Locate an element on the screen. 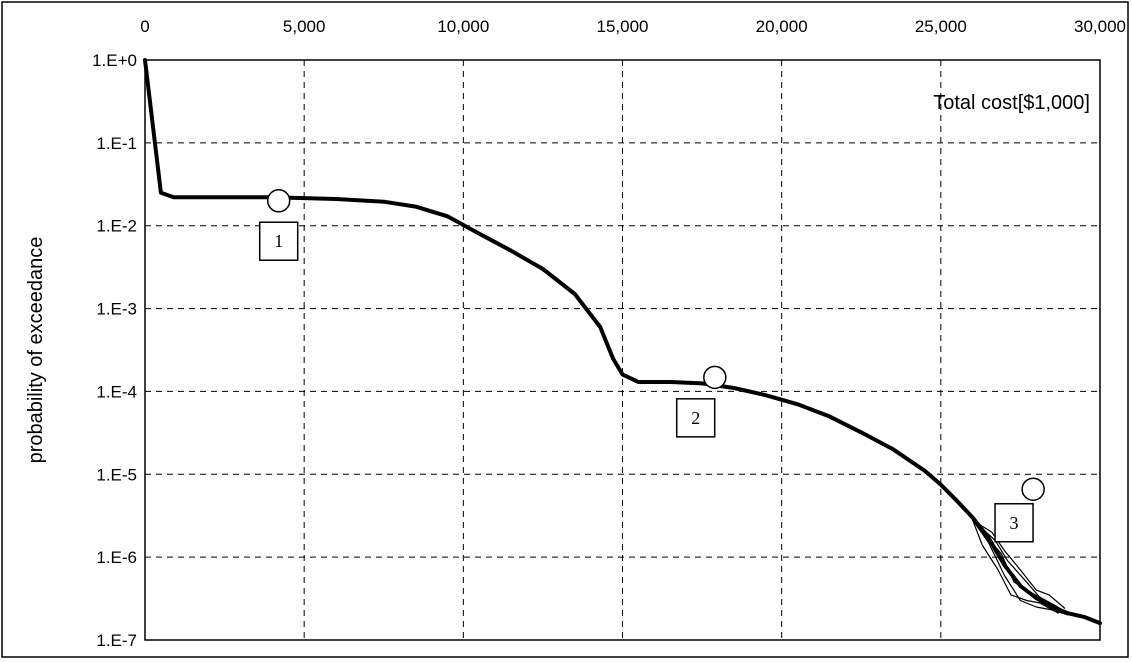 The height and width of the screenshot is (662, 1132). y-tick-label: 1.E+0 is located at coordinates (114, 60).